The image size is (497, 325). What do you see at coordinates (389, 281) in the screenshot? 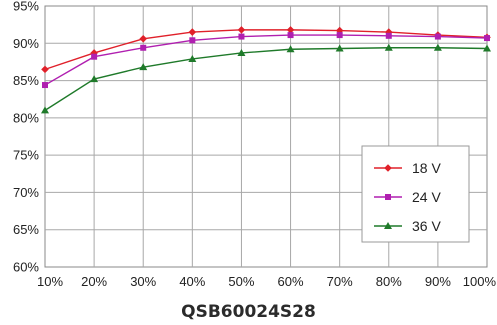
I see `x-tick-label: 80%` at bounding box center [389, 281].